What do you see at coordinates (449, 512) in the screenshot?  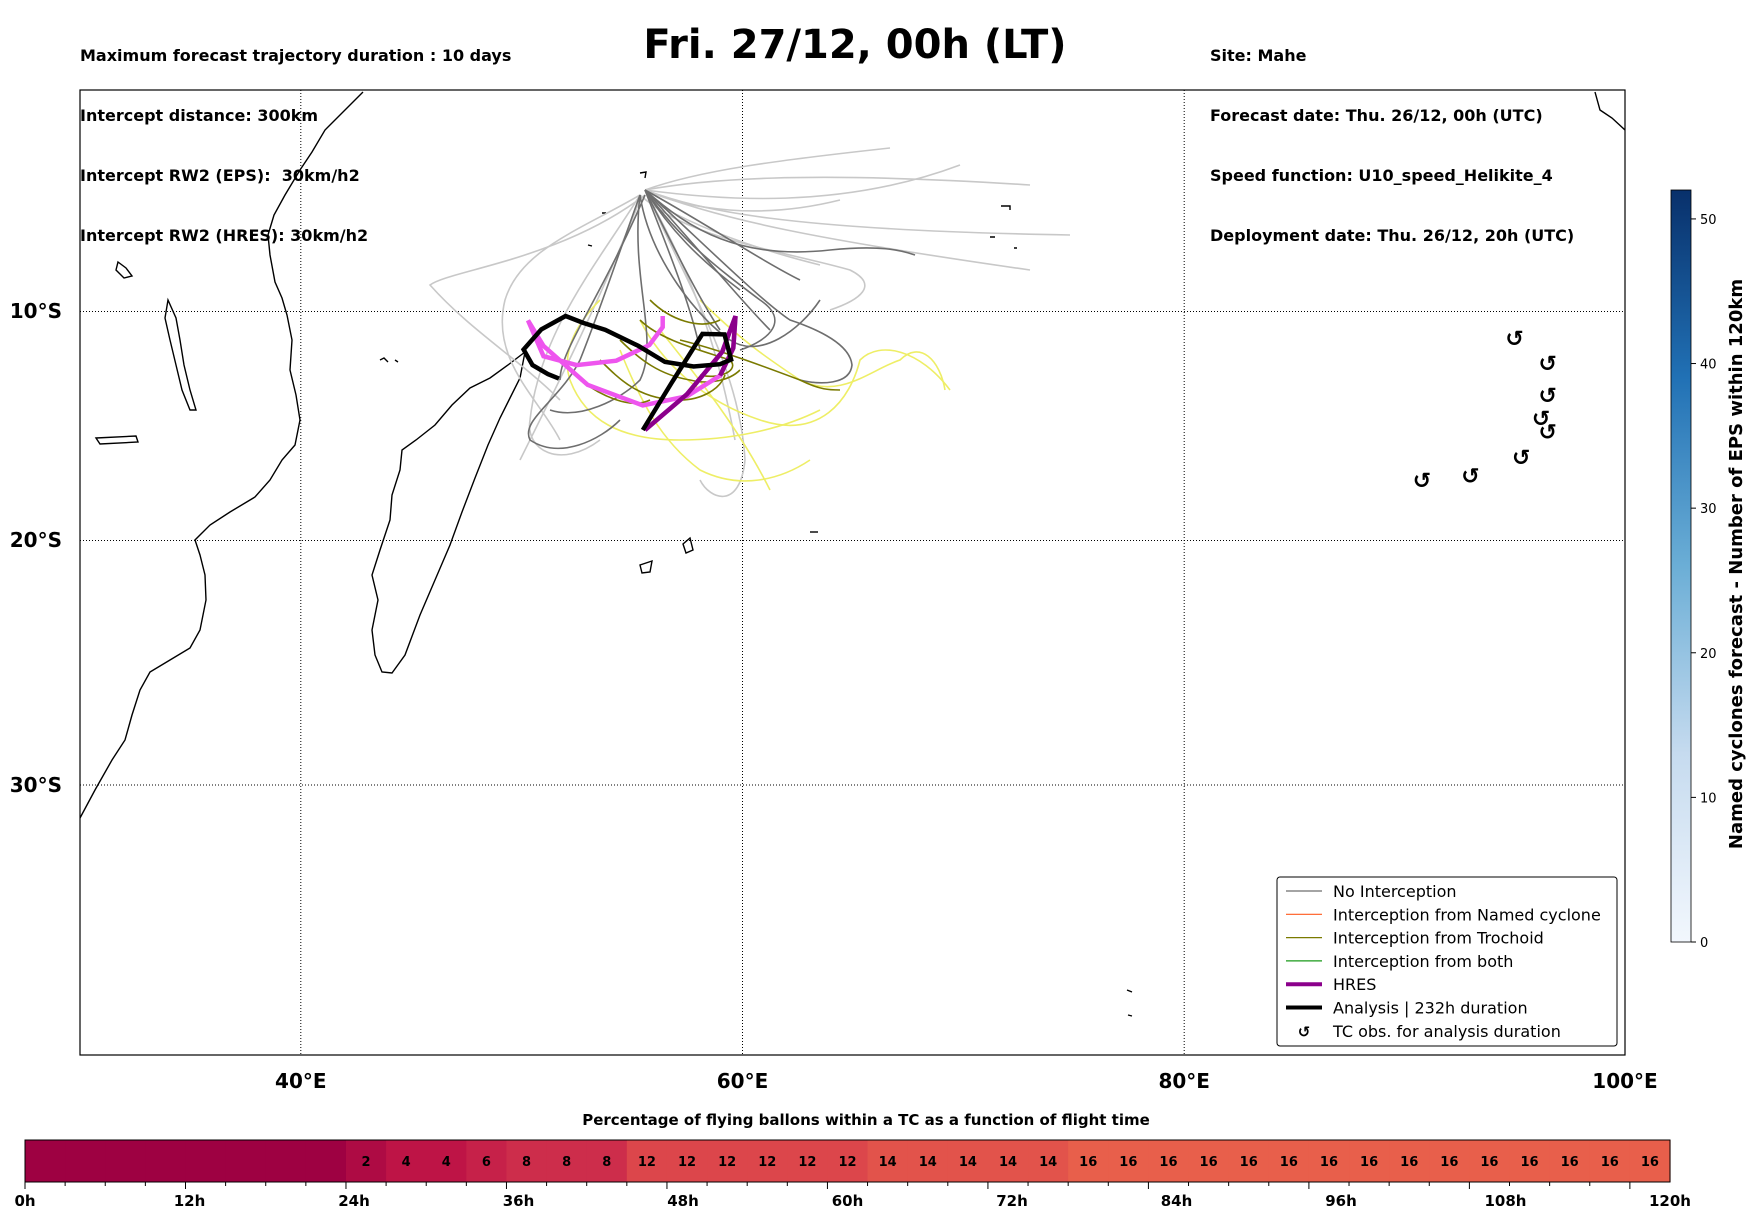 I see `madagascar-coastline` at bounding box center [449, 512].